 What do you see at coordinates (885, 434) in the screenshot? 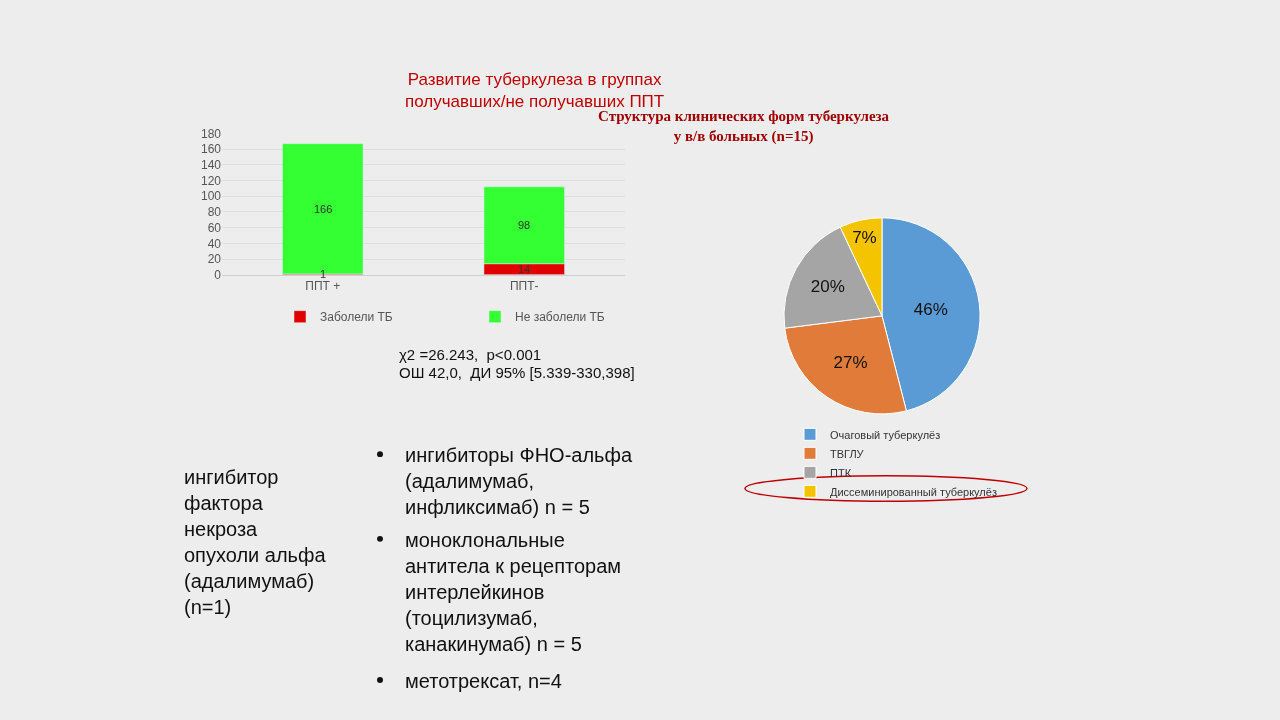
I see `legend-label: Очаговый туберкулёз` at bounding box center [885, 434].